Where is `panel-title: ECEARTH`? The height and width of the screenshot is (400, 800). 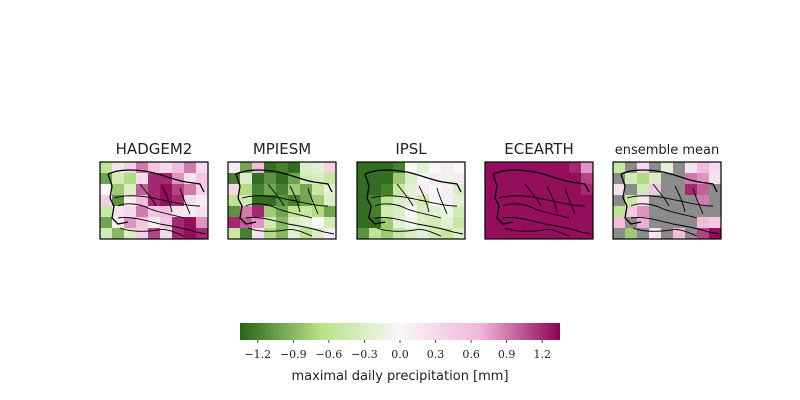
panel-title: ECEARTH is located at coordinates (538, 149).